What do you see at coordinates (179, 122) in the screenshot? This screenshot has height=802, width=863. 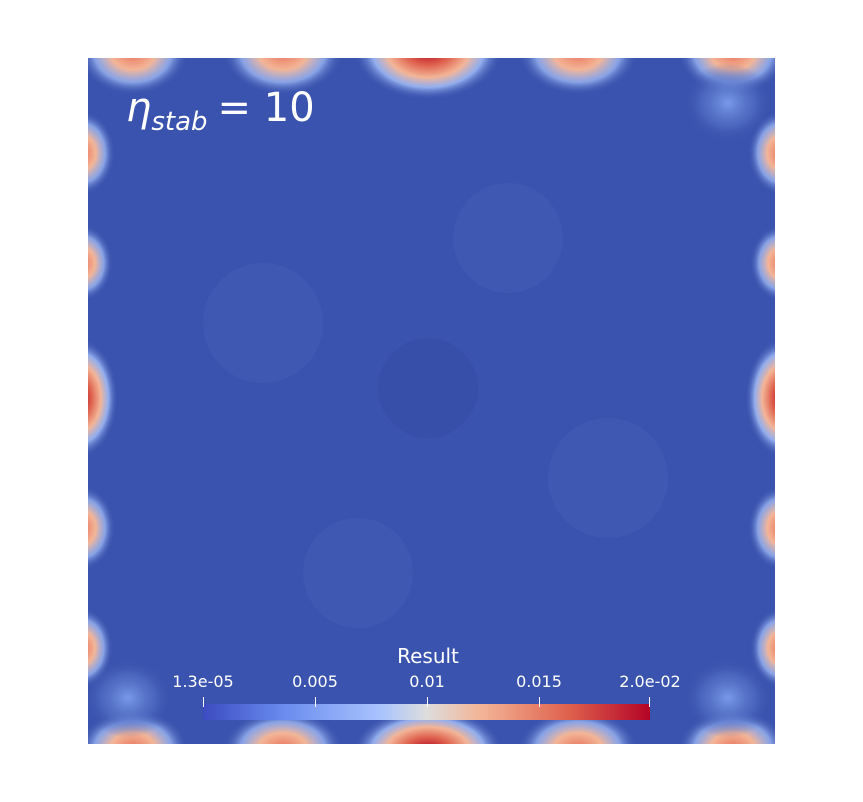 I see `eta-subscript: stab` at bounding box center [179, 122].